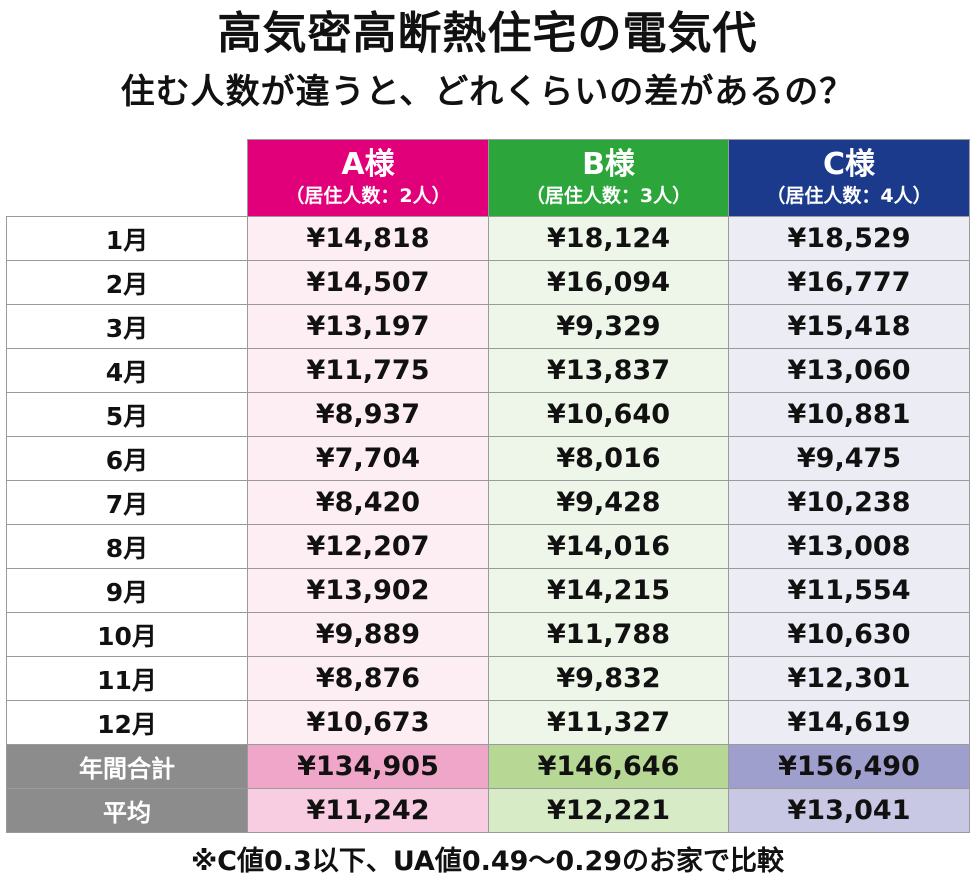 Image resolution: width=975 pixels, height=889 pixels. What do you see at coordinates (849, 282) in the screenshot?
I see `cost-cell-c: ¥16,777` at bounding box center [849, 282].